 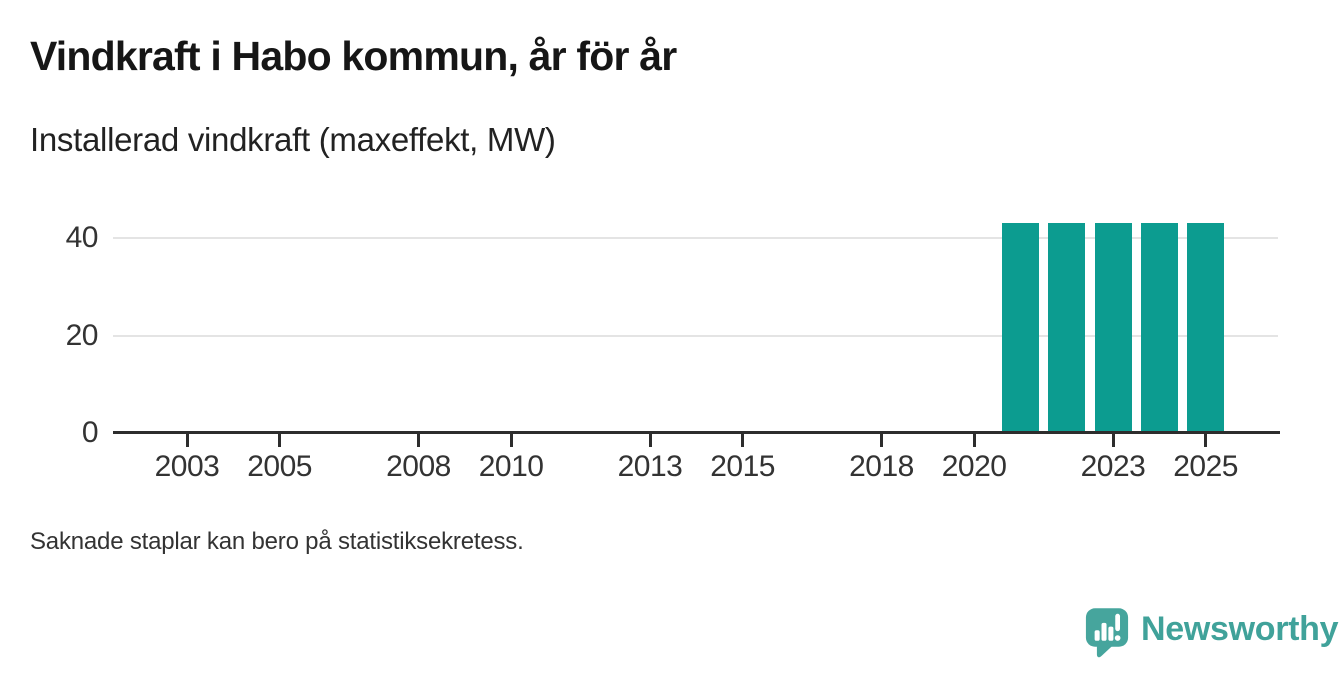 I want to click on y-axis-label-20: 20, so click(x=82, y=335).